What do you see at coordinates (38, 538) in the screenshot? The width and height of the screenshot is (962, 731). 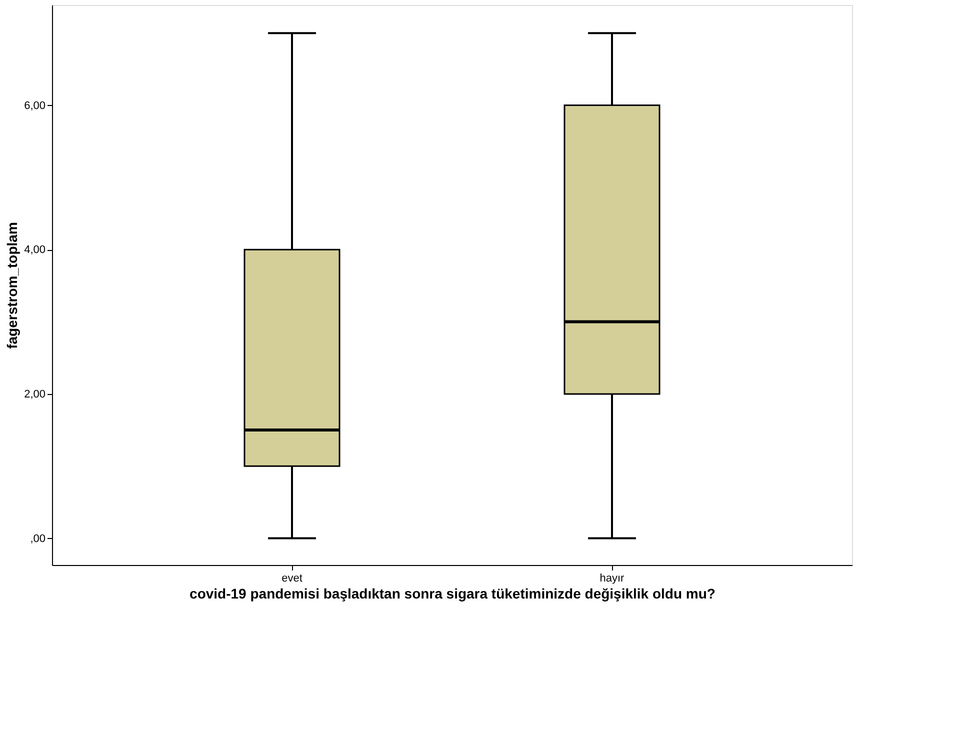 I see `y-tick-label: ,00` at bounding box center [38, 538].